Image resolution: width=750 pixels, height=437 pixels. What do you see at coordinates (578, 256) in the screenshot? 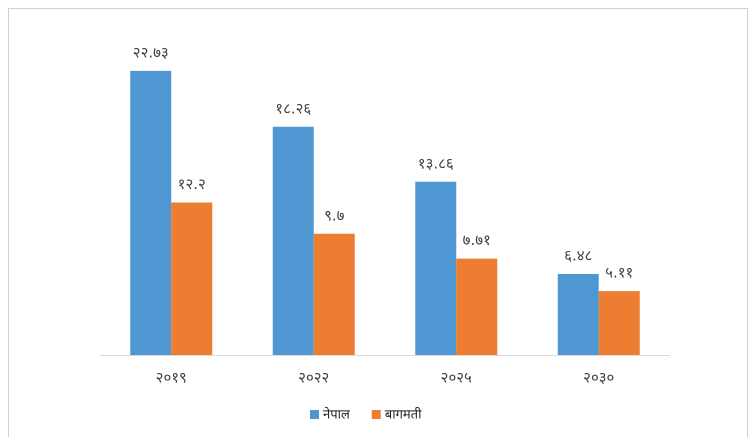
I see `data-label: ६.४८` at bounding box center [578, 256].